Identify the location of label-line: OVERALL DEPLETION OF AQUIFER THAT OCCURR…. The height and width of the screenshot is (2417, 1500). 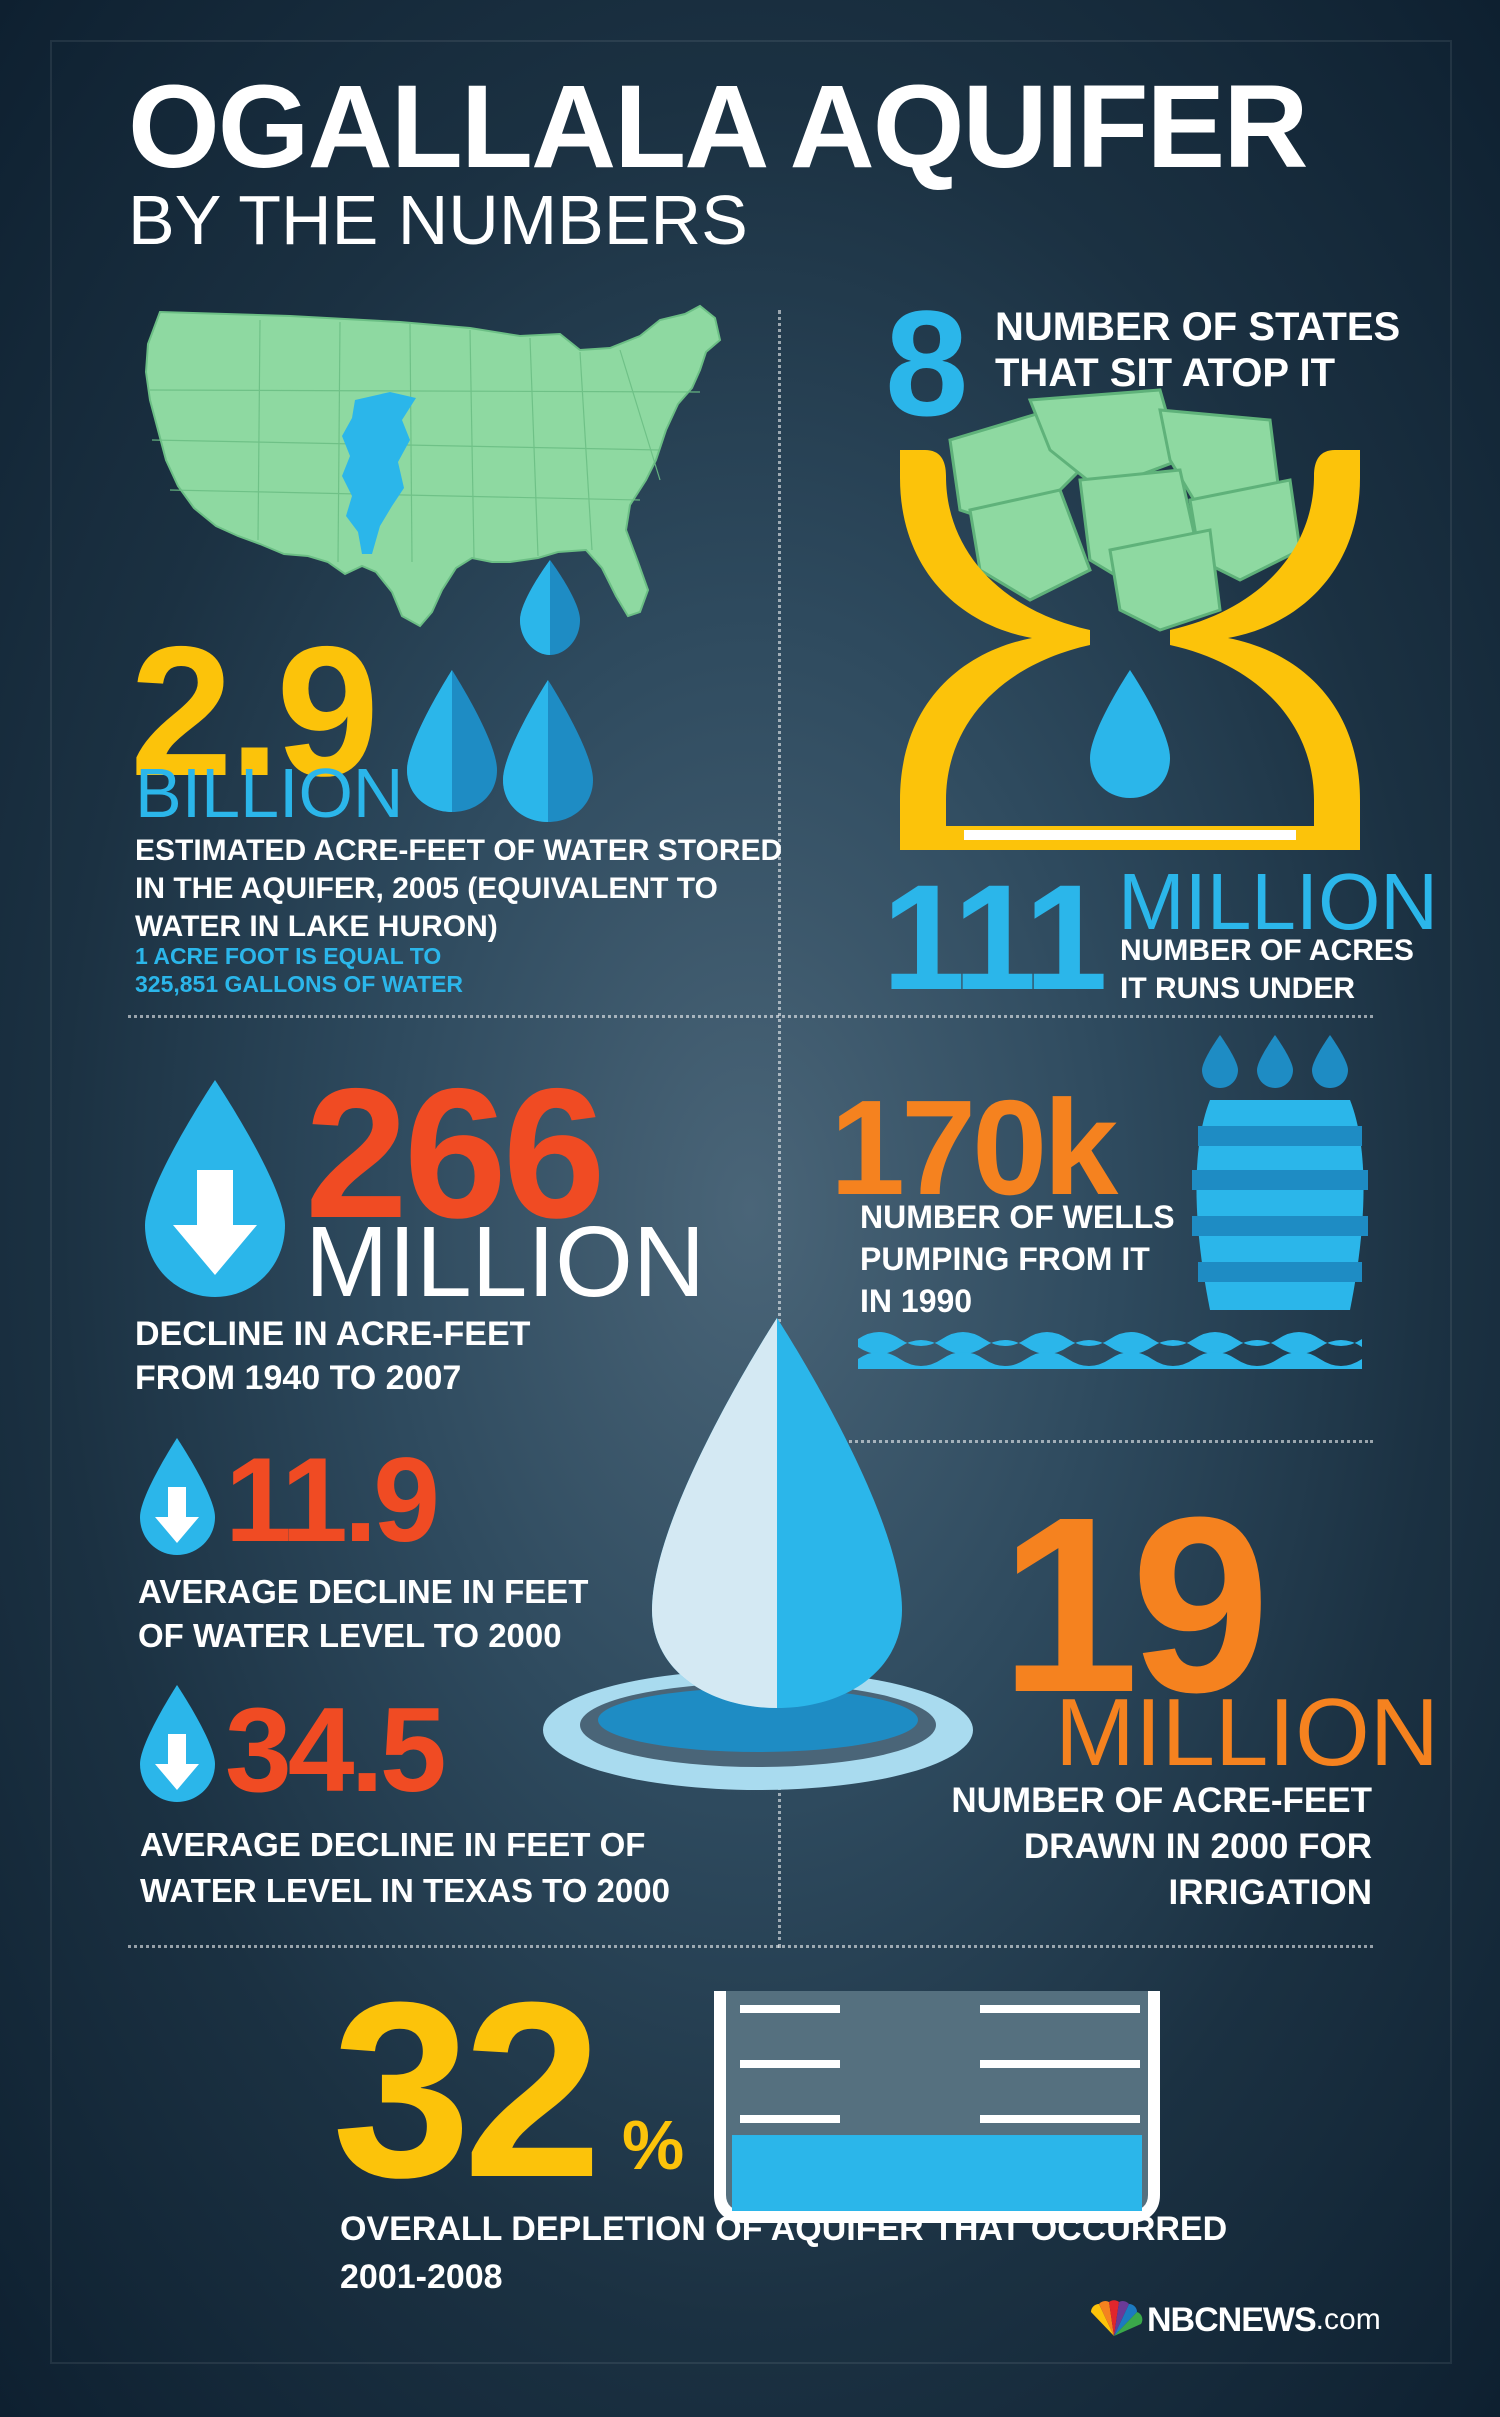
(784, 2229).